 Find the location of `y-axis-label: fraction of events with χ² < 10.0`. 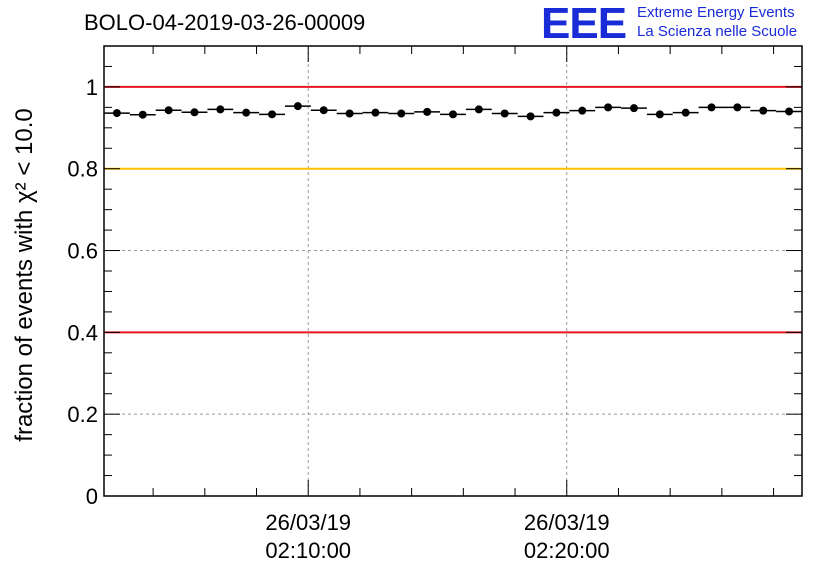

y-axis-label: fraction of events with χ² < 10.0 is located at coordinates (24, 274).